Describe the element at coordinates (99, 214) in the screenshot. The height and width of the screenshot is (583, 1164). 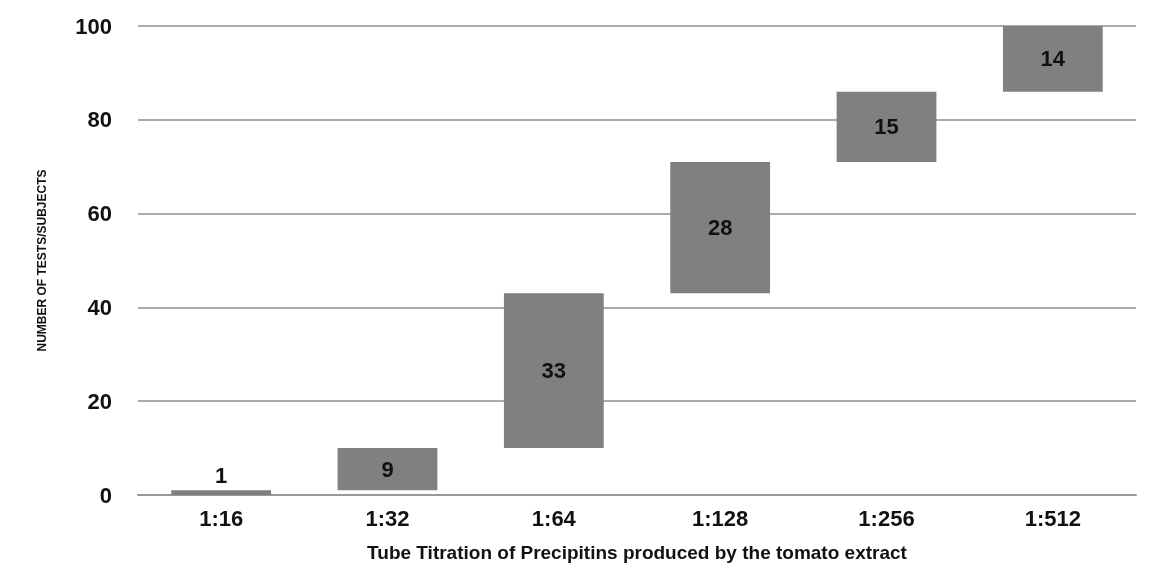
I see `y-tick-label: 60` at that location.